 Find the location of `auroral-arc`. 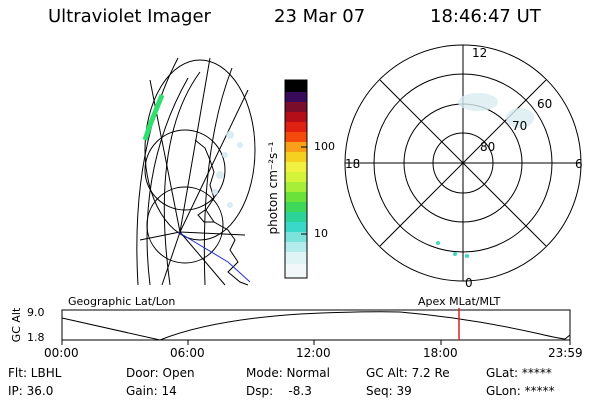

auroral-arc is located at coordinates (153, 117).